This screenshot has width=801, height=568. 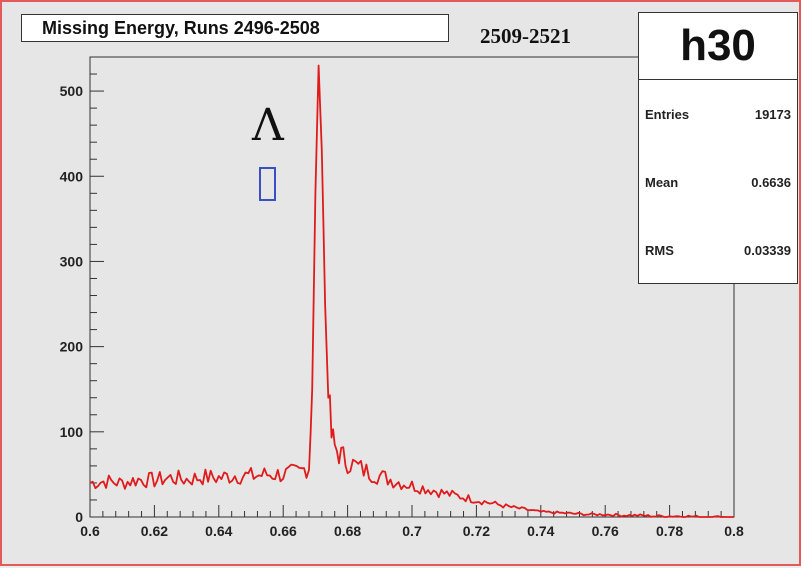 I want to click on y-tick-label: 400, so click(x=72, y=176).